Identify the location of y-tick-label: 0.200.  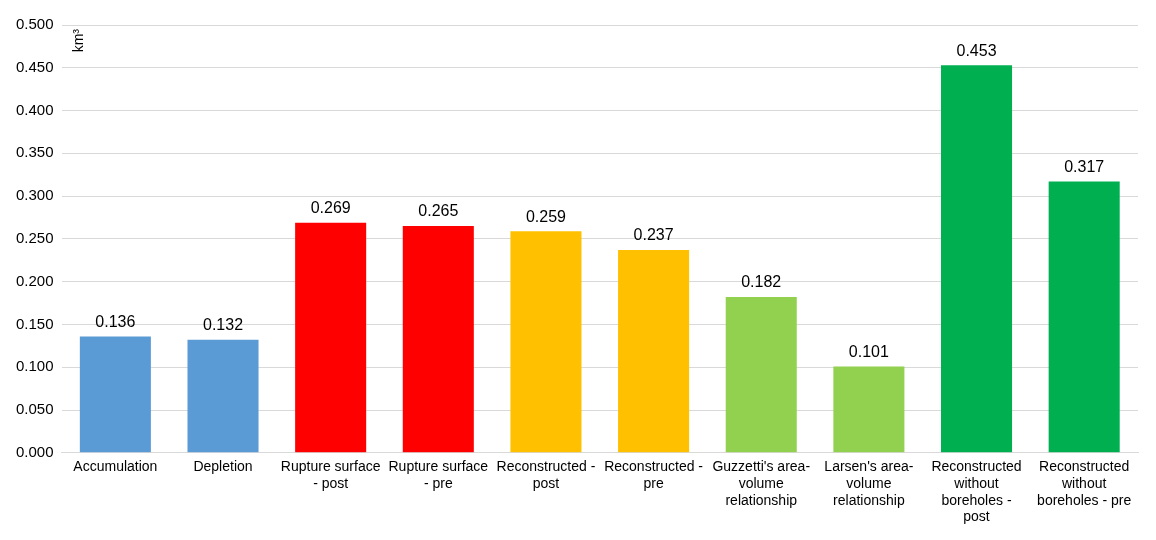
(34, 280).